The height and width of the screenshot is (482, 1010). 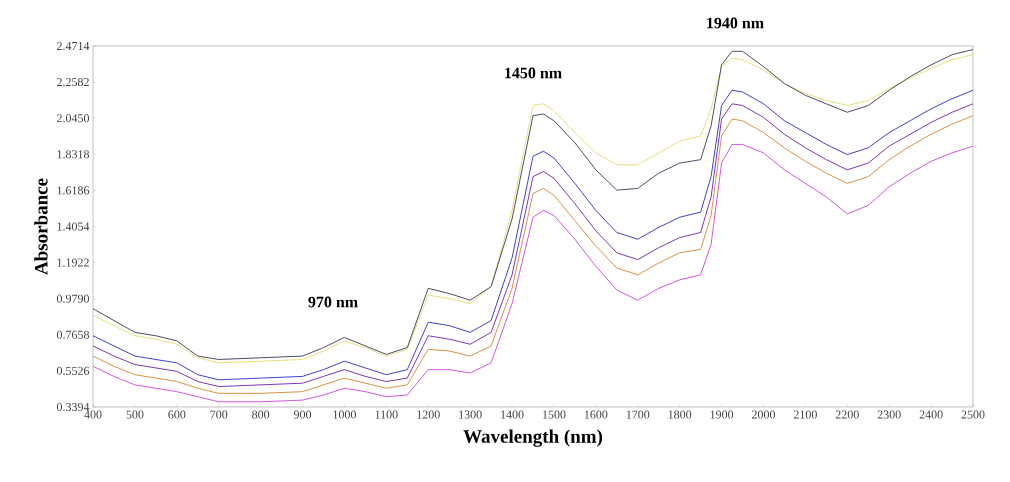 I want to click on y-tick-label: 1.6186, so click(x=73, y=190).